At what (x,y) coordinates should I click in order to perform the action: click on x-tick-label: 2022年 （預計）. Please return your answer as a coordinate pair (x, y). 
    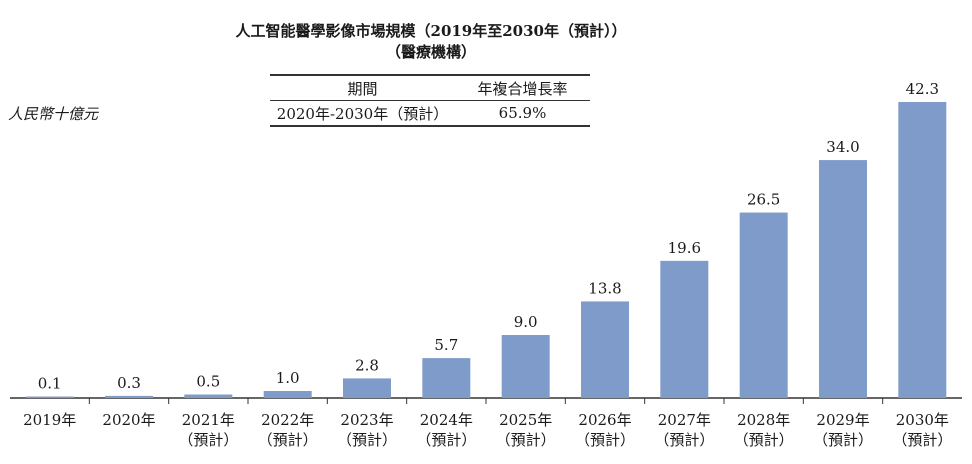
    Looking at the image, I should click on (287, 430).